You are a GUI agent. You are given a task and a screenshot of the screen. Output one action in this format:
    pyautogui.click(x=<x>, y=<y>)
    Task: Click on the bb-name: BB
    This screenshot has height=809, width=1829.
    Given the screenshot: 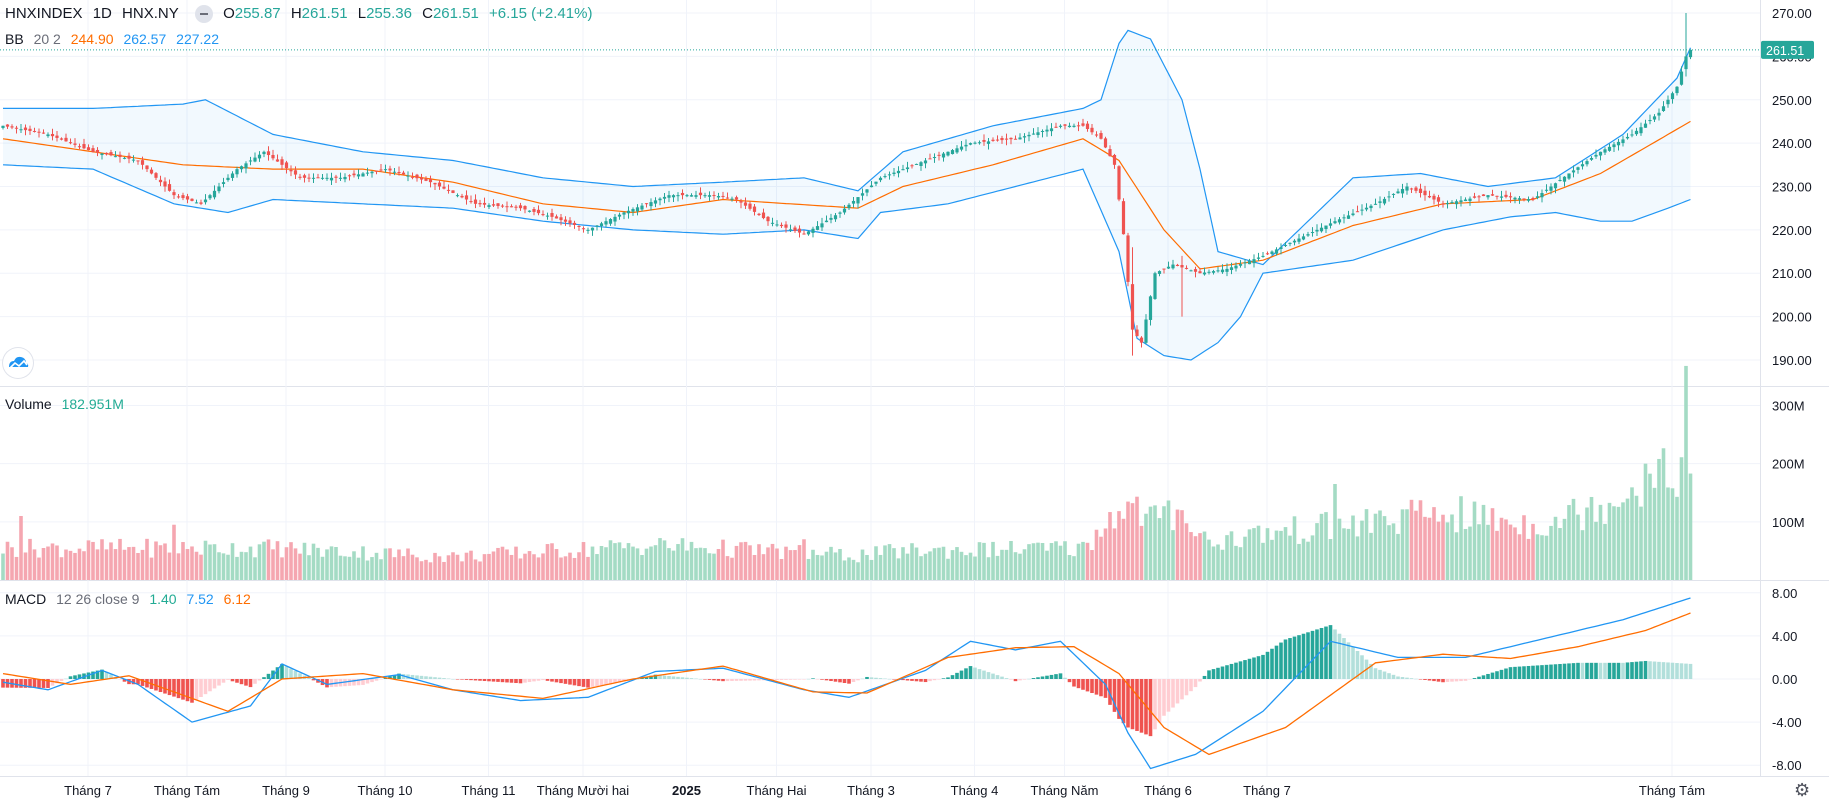 What is the action you would take?
    pyautogui.click(x=14, y=39)
    